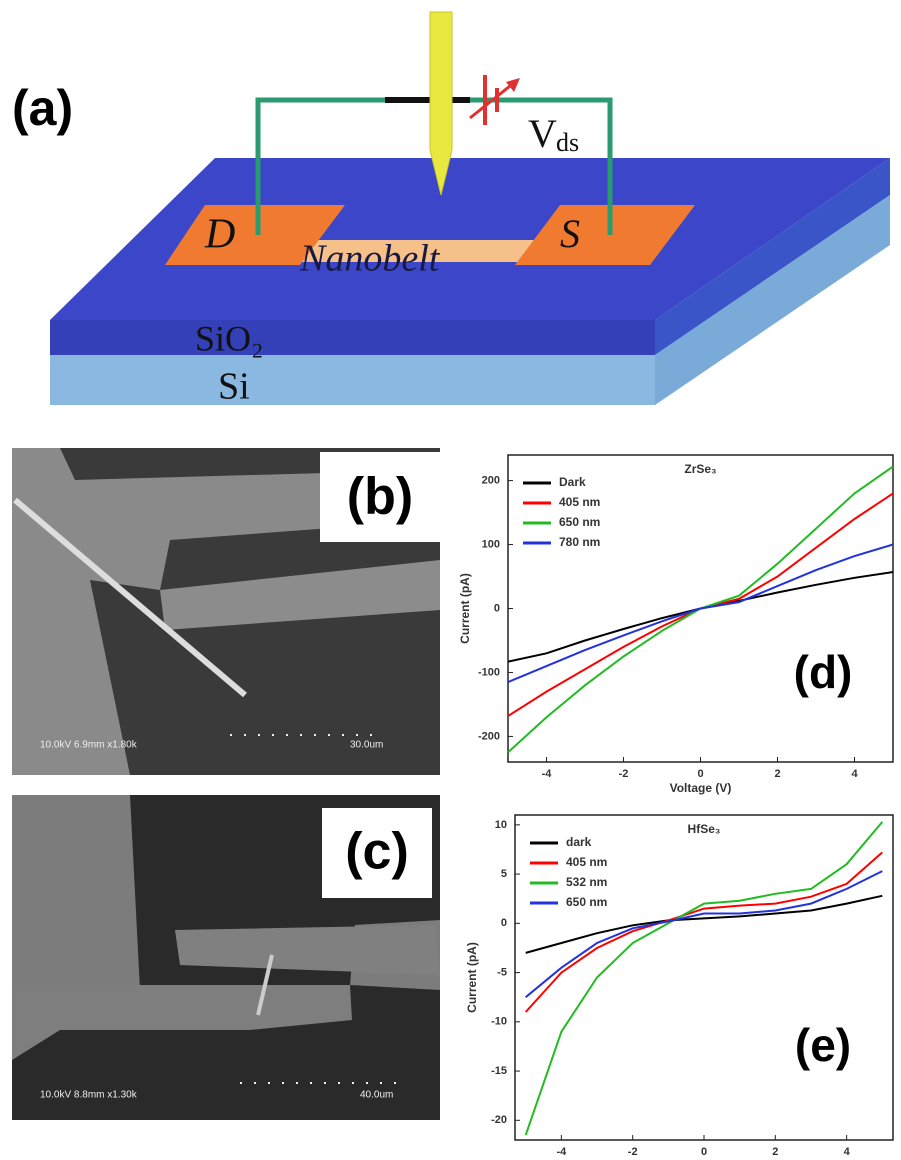  What do you see at coordinates (586, 882) in the screenshot?
I see `legend-label: 532 nm` at bounding box center [586, 882].